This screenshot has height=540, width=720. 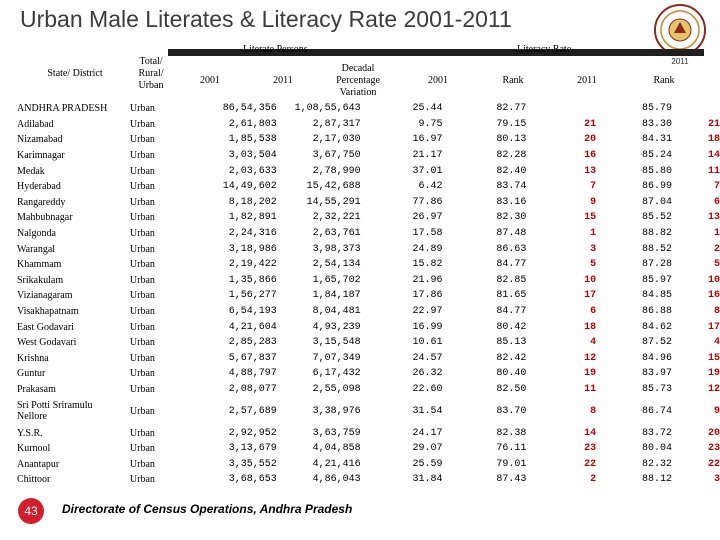 What do you see at coordinates (511, 124) in the screenshot?
I see `literacy-rate-2001: 79.15` at bounding box center [511, 124].